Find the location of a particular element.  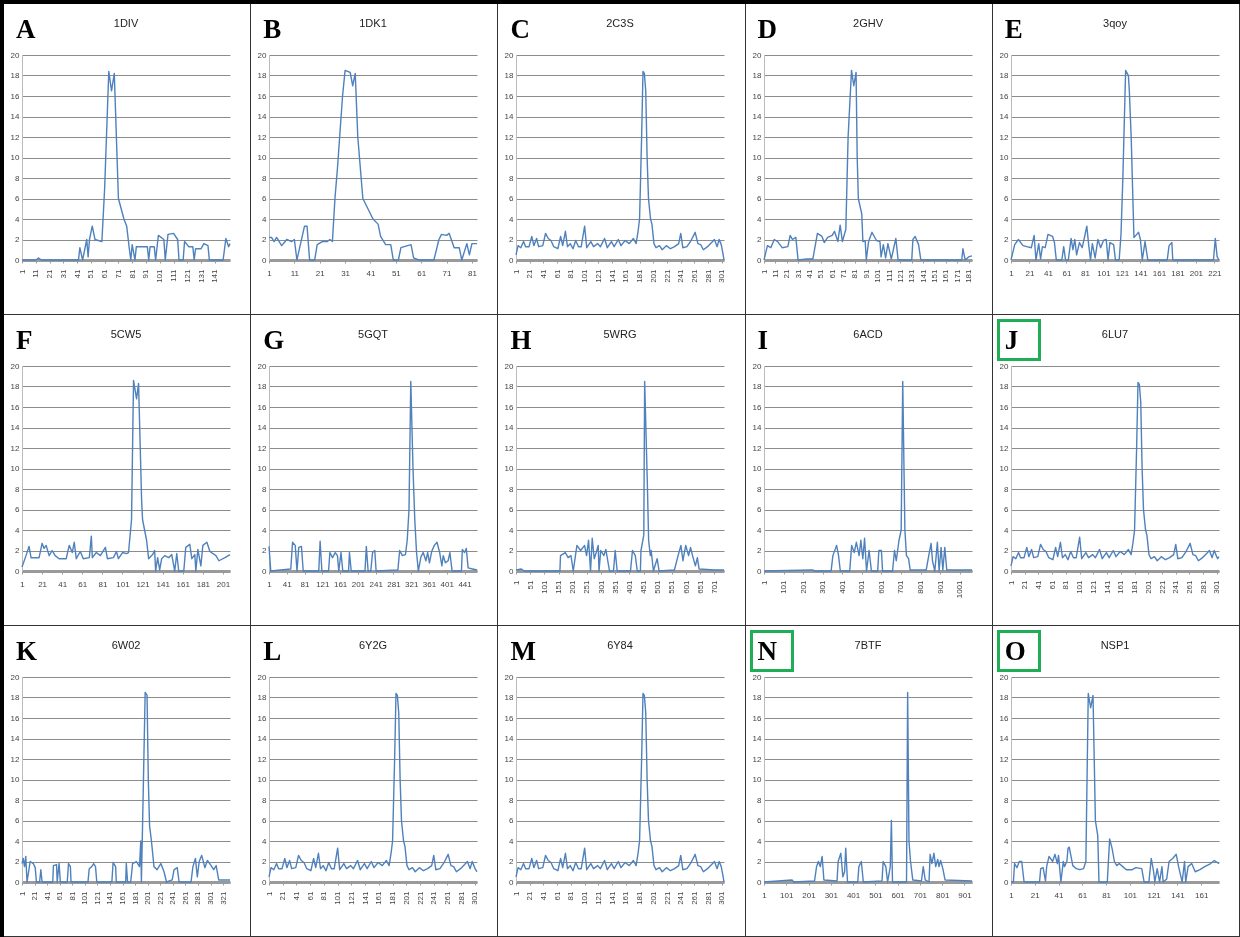

chart-title: NSP1 is located at coordinates (1115, 645).